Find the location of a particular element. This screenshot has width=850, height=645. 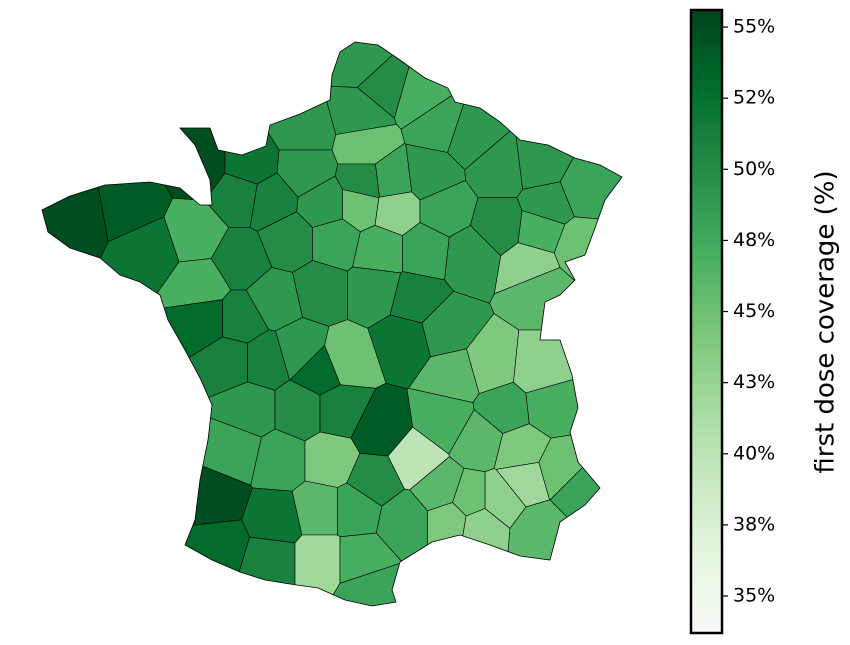

colorbar-tick-label: 45% is located at coordinates (754, 311).